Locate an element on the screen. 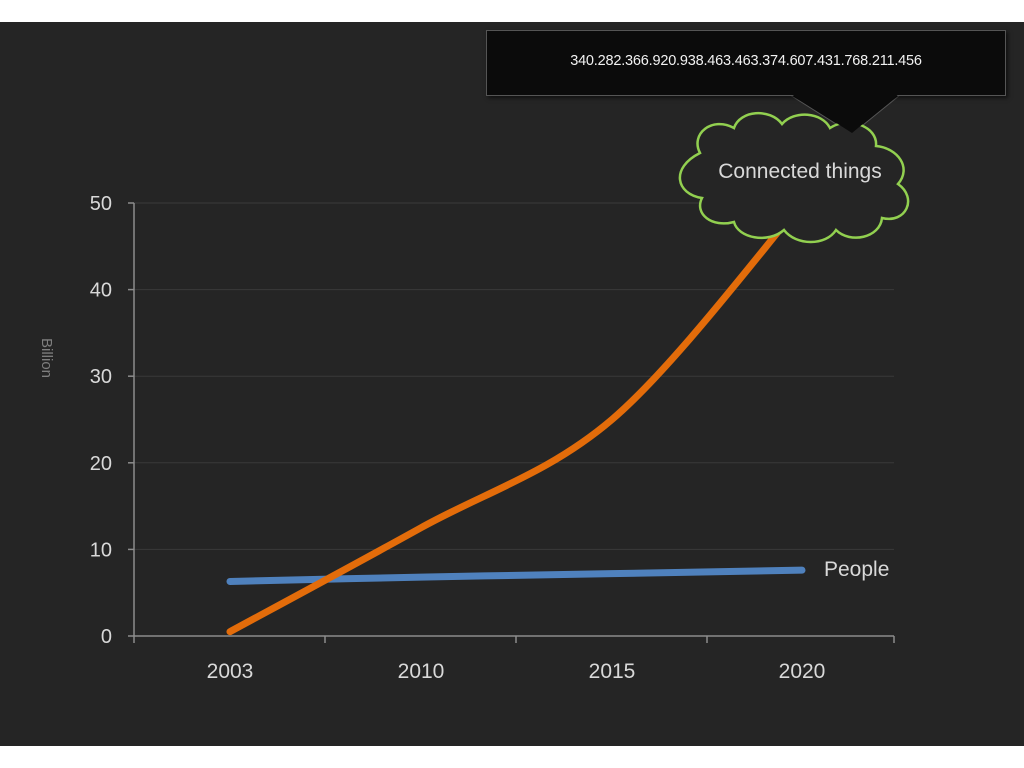 This screenshot has height=768, width=1024. x-tick-label: 2003 is located at coordinates (230, 671).